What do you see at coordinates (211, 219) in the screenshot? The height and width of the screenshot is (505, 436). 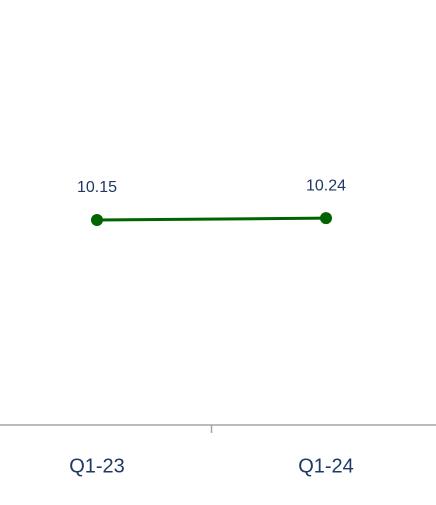 I see `series-line` at bounding box center [211, 219].